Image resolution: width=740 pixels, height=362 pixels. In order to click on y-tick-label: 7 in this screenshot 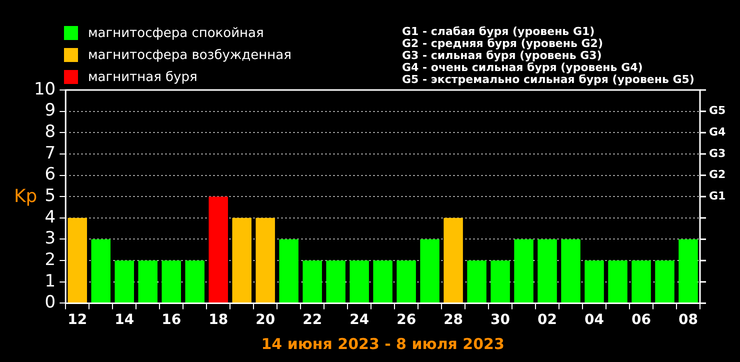, I will do `click(50, 153)`.